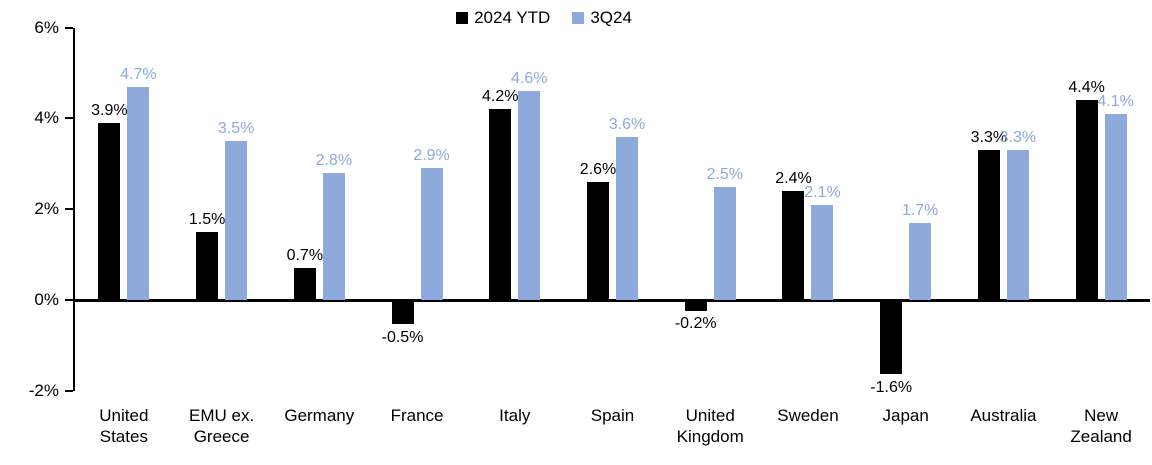 Image resolution: width=1152 pixels, height=465 pixels. Describe the element at coordinates (529, 79) in the screenshot. I see `value-label-3q24-italy: 4.6%` at that location.